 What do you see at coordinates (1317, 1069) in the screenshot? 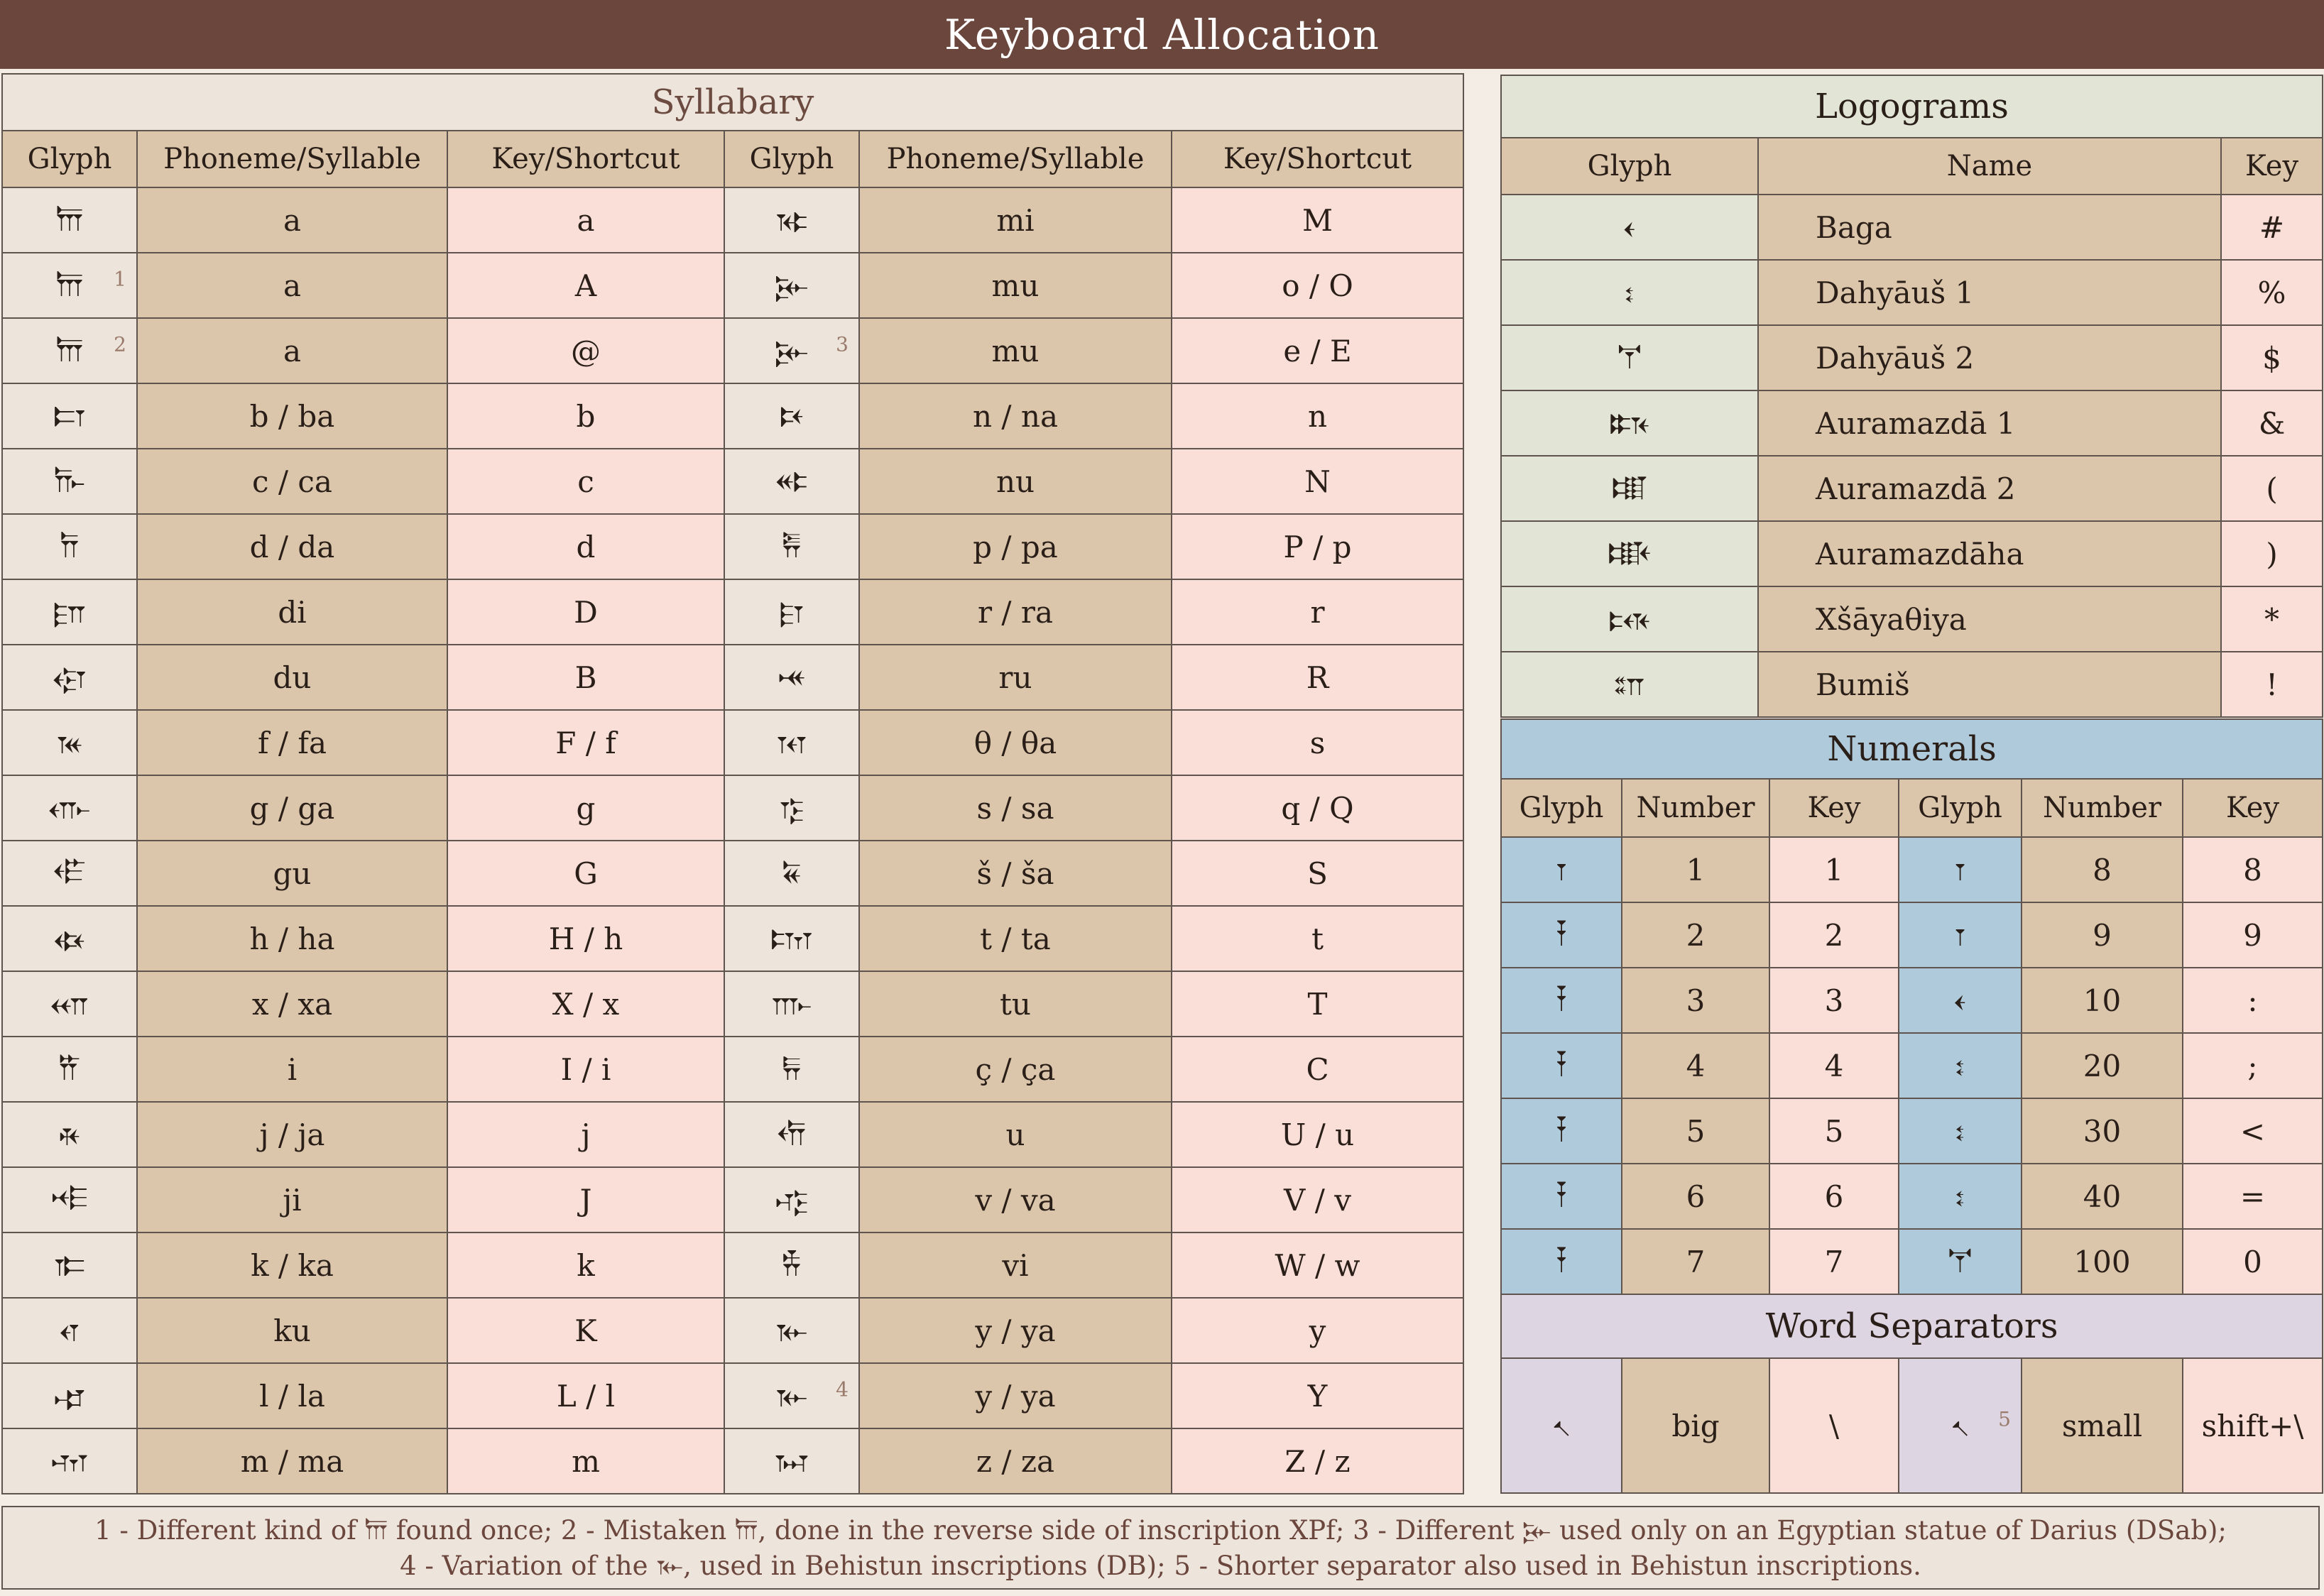
I see `key-cell: C` at bounding box center [1317, 1069].